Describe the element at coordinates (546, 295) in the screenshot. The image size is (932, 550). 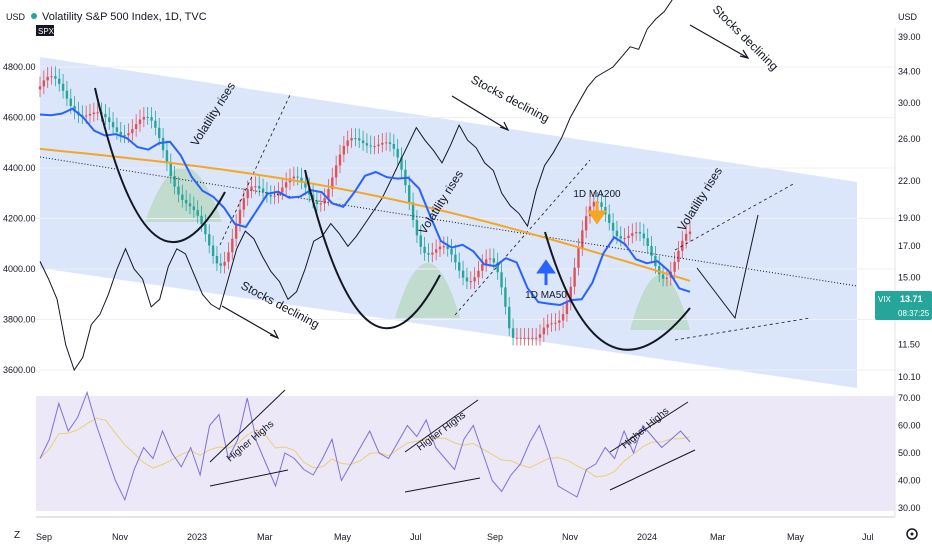
I see `label-ma50: 1D MA50` at that location.